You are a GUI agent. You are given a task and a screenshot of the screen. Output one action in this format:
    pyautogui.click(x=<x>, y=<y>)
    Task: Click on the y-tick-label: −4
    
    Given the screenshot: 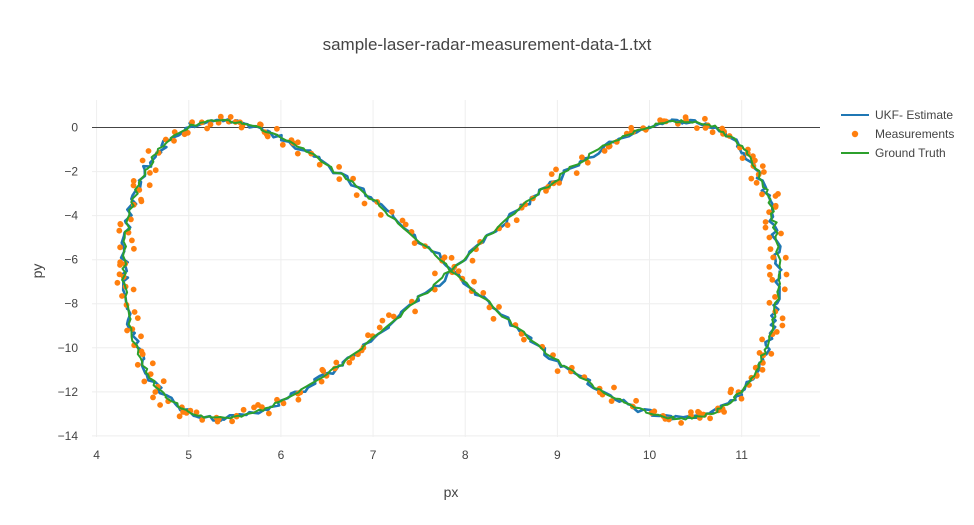 What is the action you would take?
    pyautogui.click(x=71, y=216)
    